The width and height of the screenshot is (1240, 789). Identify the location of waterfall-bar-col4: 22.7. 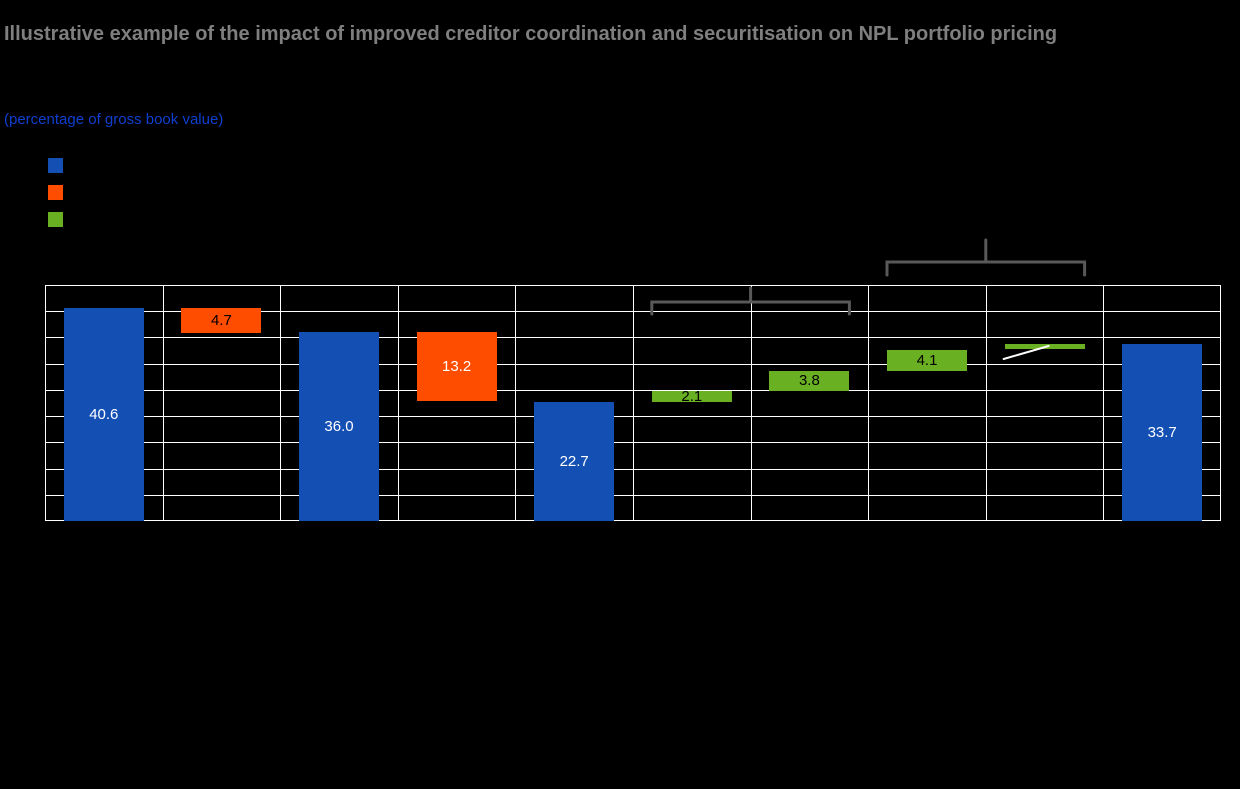
(574, 461).